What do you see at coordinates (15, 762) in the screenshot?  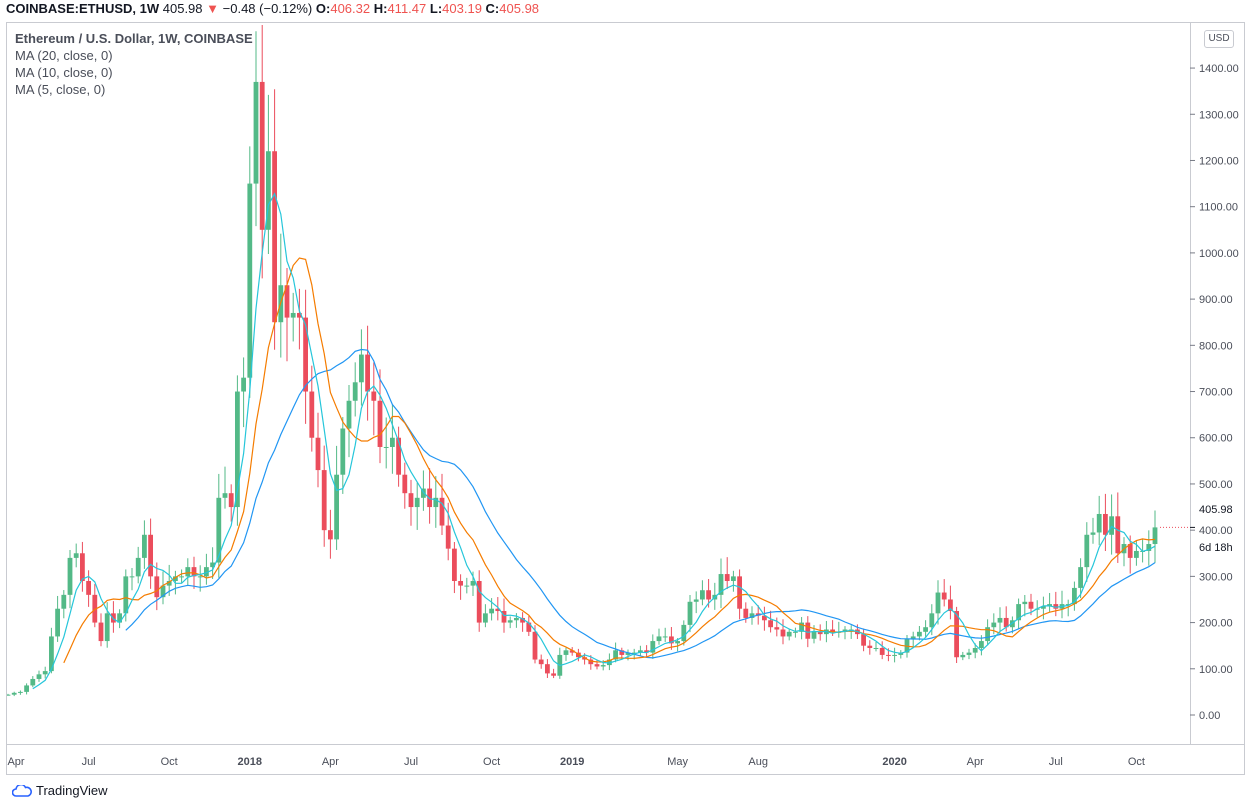 I see `x-tick-label: Apr` at bounding box center [15, 762].